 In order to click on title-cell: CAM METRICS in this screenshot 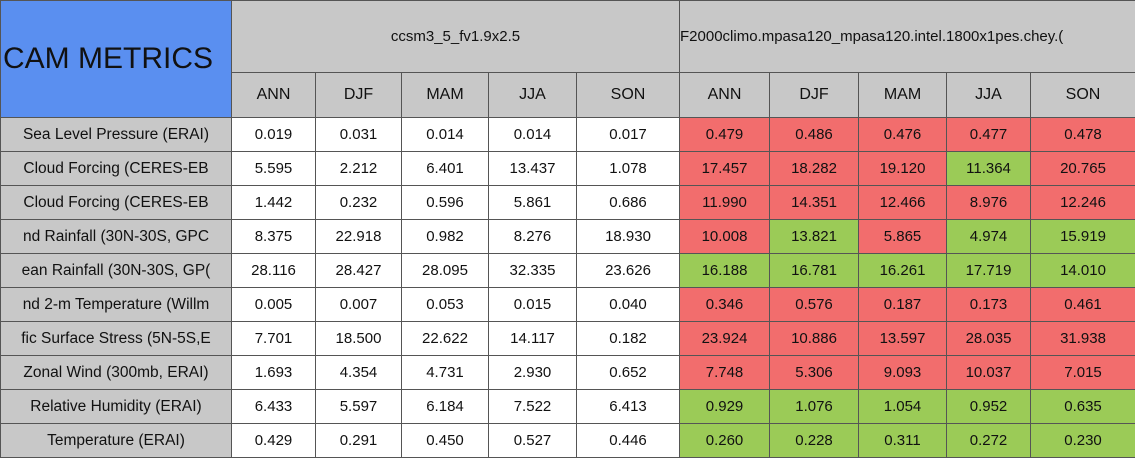, I will do `click(116, 59)`.